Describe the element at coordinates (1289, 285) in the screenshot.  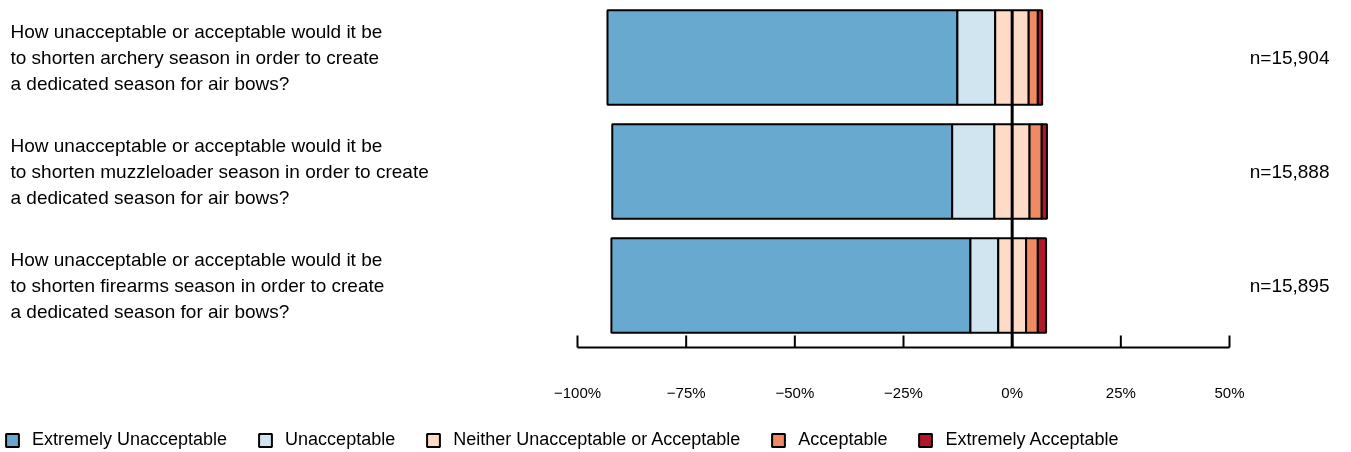
I see `text: n=15,895` at that location.